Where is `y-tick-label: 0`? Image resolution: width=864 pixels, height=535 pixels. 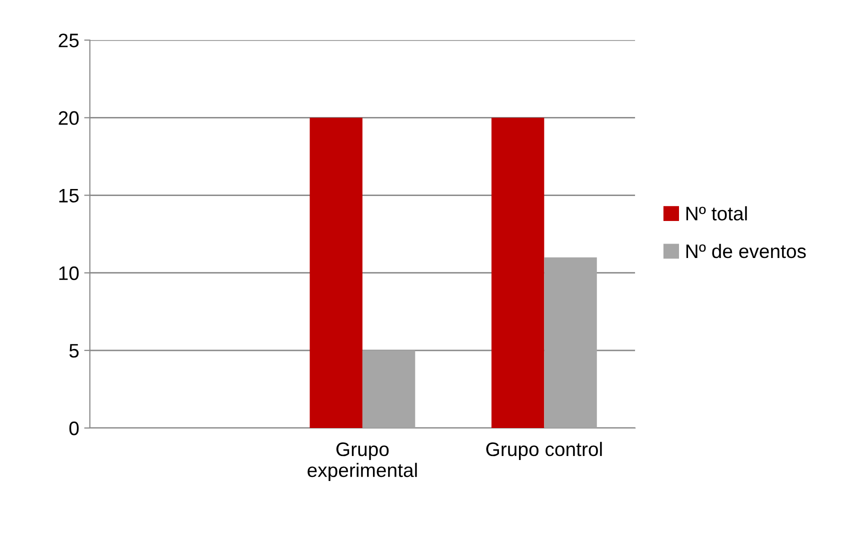 y-tick-label: 0 is located at coordinates (74, 428).